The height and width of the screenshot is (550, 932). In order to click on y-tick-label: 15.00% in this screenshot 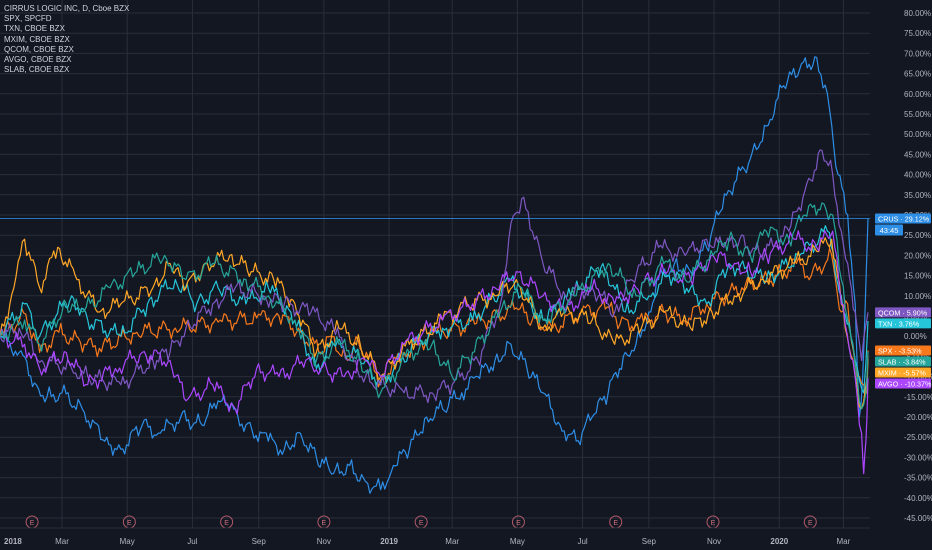, I will do `click(917, 276)`.